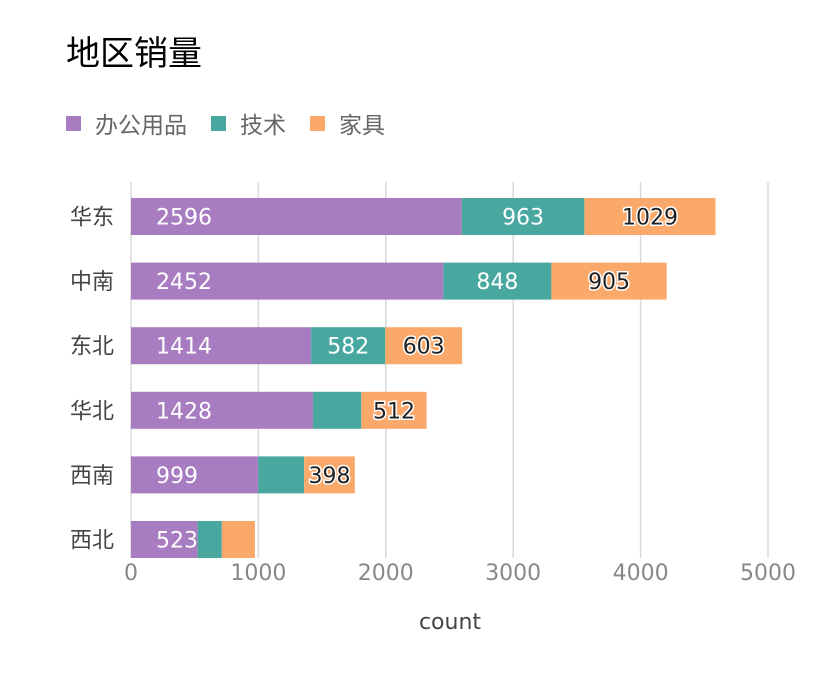 The image size is (830, 684). I want to click on legend-swatch-furniture, so click(317, 123).